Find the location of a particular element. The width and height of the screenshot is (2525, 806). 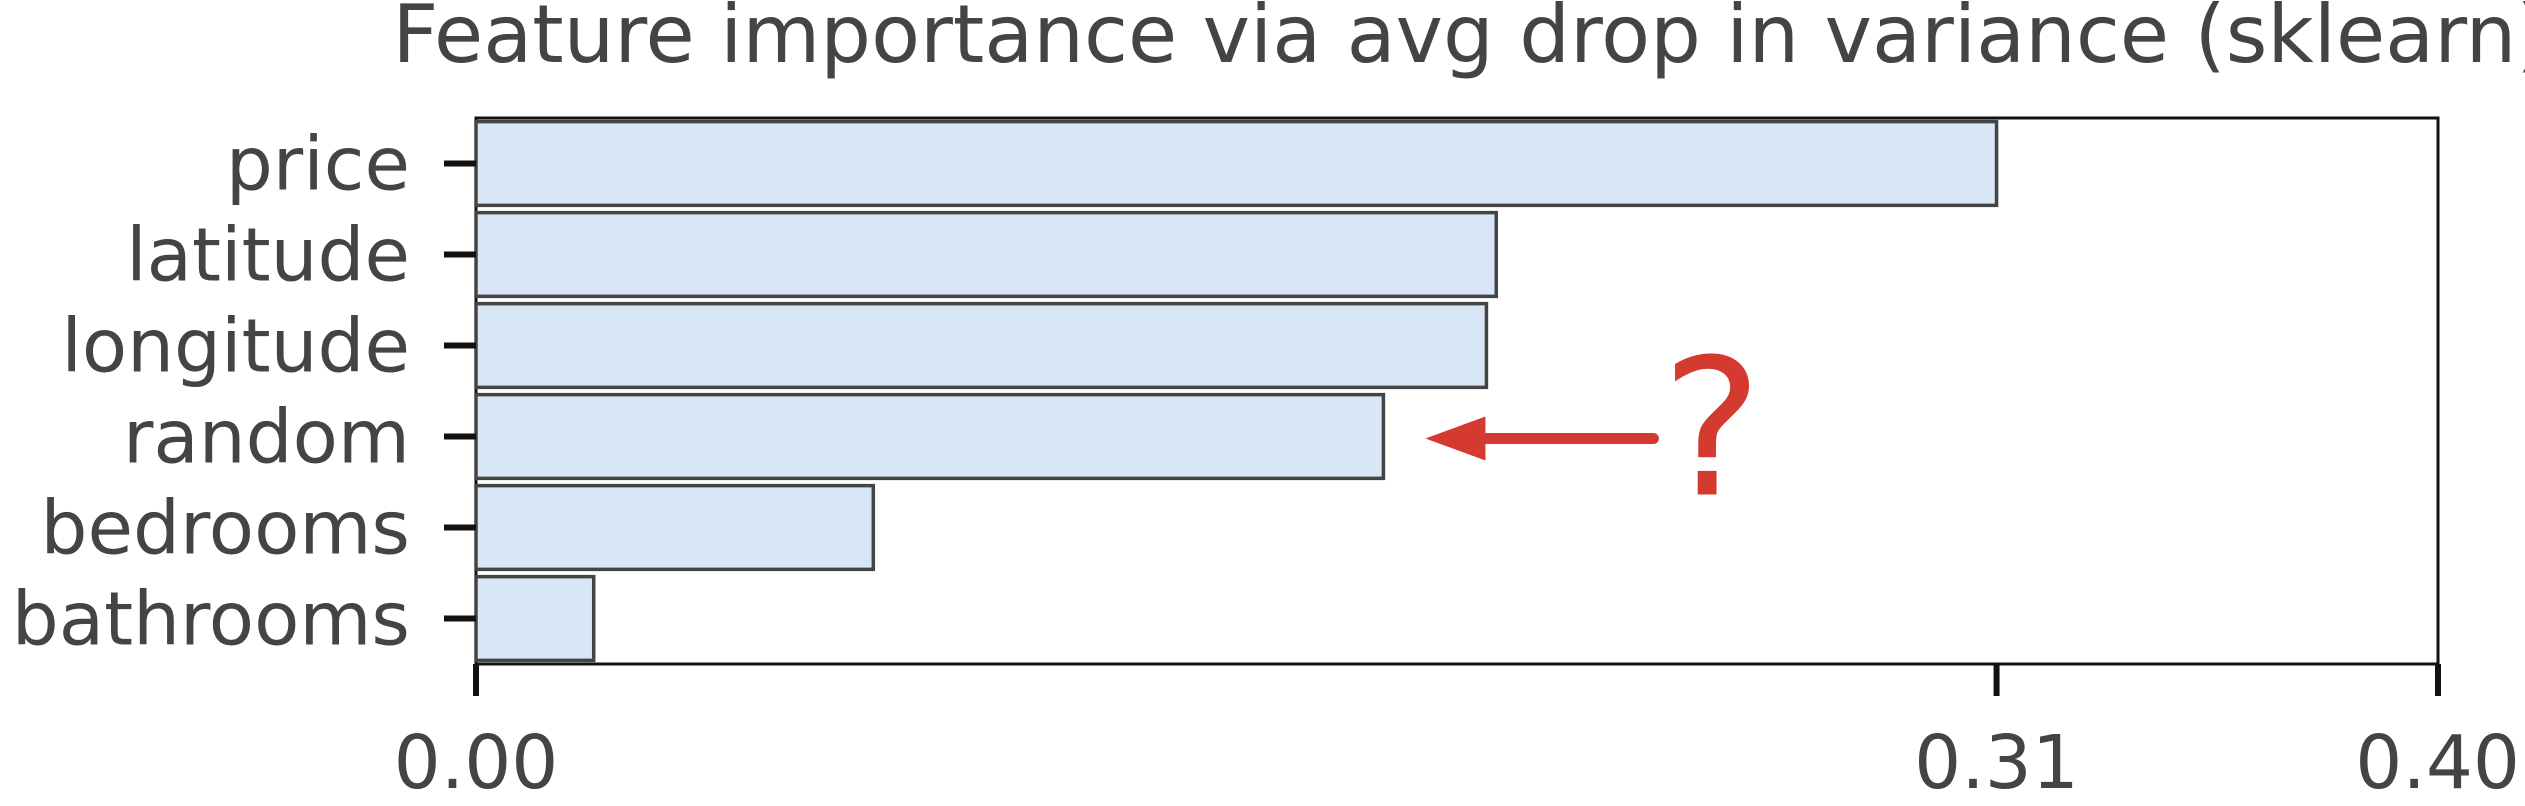

bar-latitude is located at coordinates (986, 254).